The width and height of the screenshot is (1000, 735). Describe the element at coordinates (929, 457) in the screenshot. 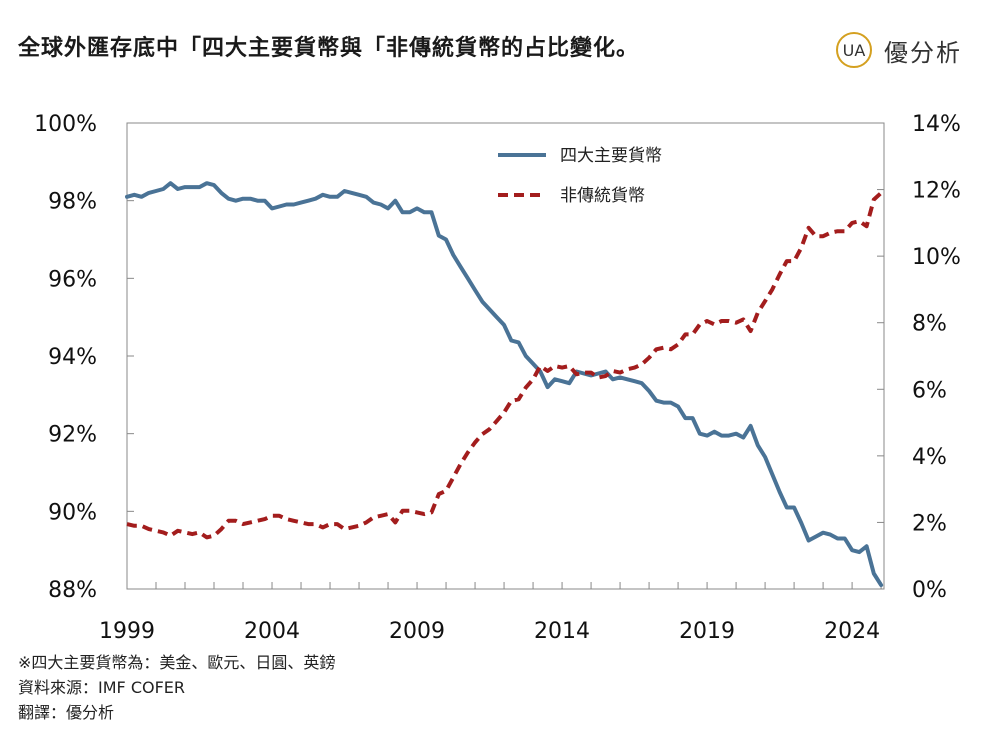

I see `right-tick-label: 4%` at that location.